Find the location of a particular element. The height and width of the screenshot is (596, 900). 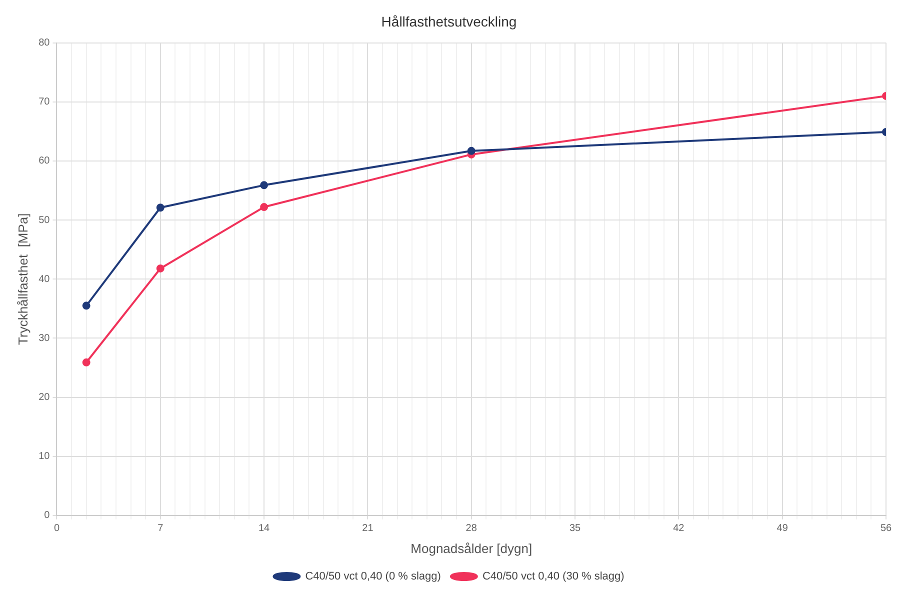

y-tick-label: 0 is located at coordinates (47, 516).